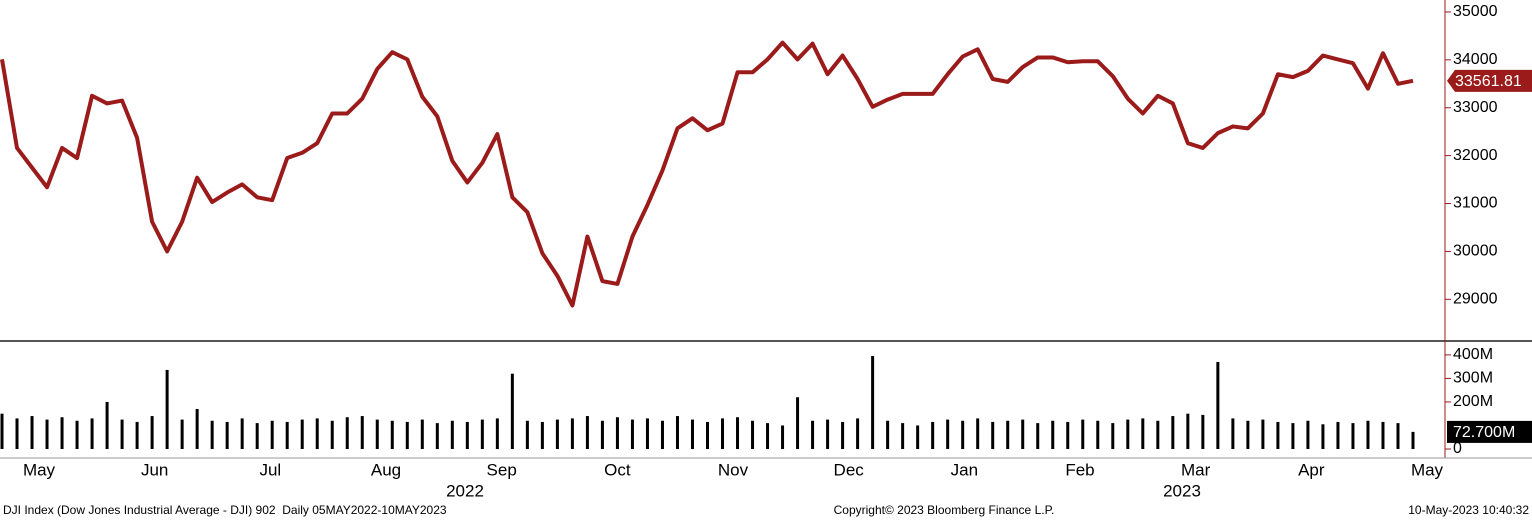  What do you see at coordinates (386, 469) in the screenshot?
I see `month-label: Aug` at bounding box center [386, 469].